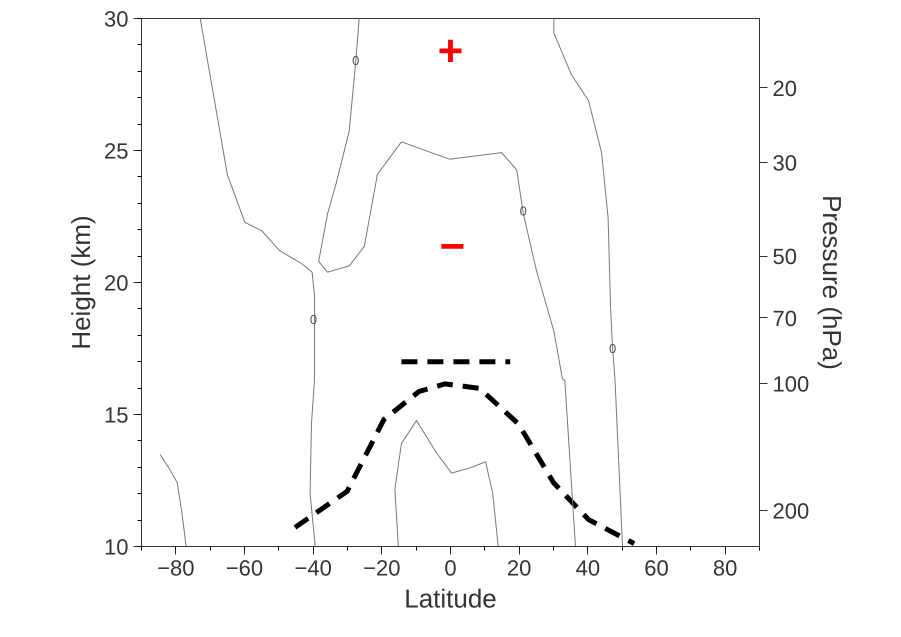 The width and height of the screenshot is (901, 637). What do you see at coordinates (791, 511) in the screenshot?
I see `y2-tick-label: 200` at bounding box center [791, 511].